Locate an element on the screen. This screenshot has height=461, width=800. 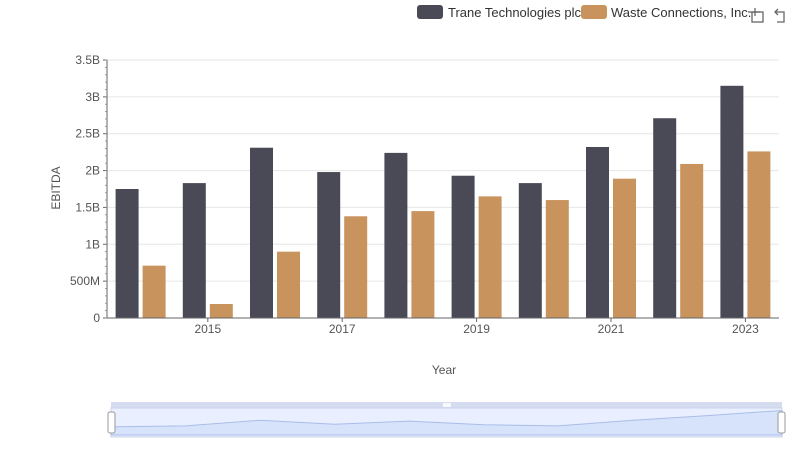
bar-trane-2020 is located at coordinates (530, 250).